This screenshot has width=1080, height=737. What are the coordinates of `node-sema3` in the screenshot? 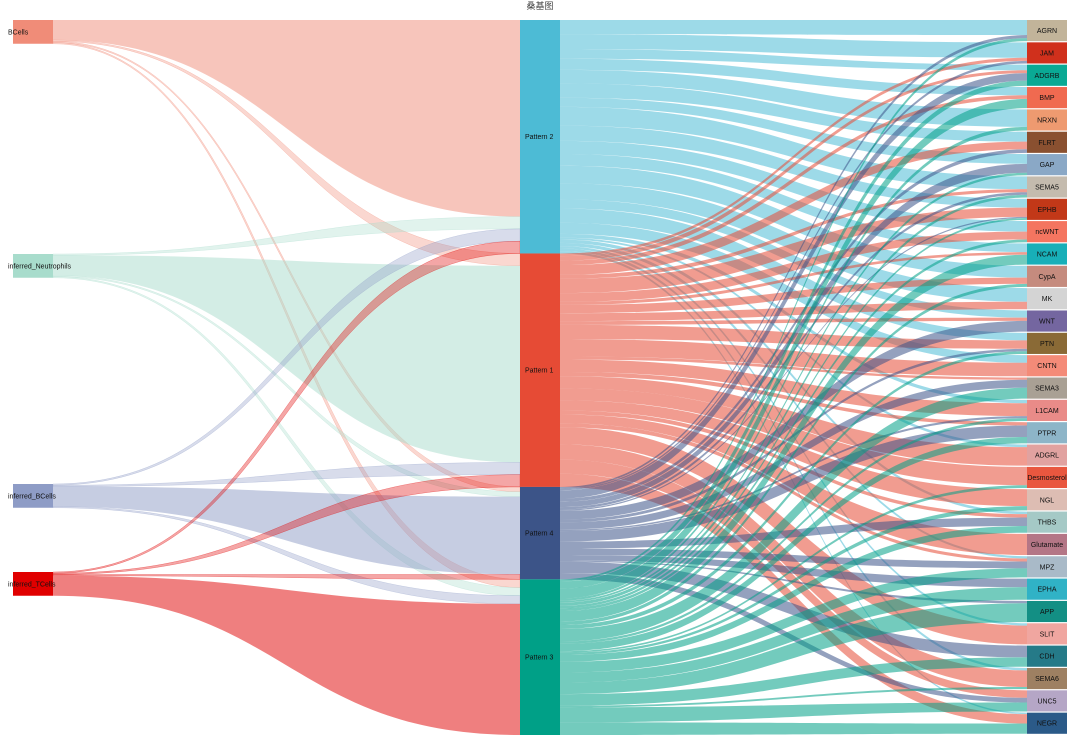 It's located at (1047, 388).